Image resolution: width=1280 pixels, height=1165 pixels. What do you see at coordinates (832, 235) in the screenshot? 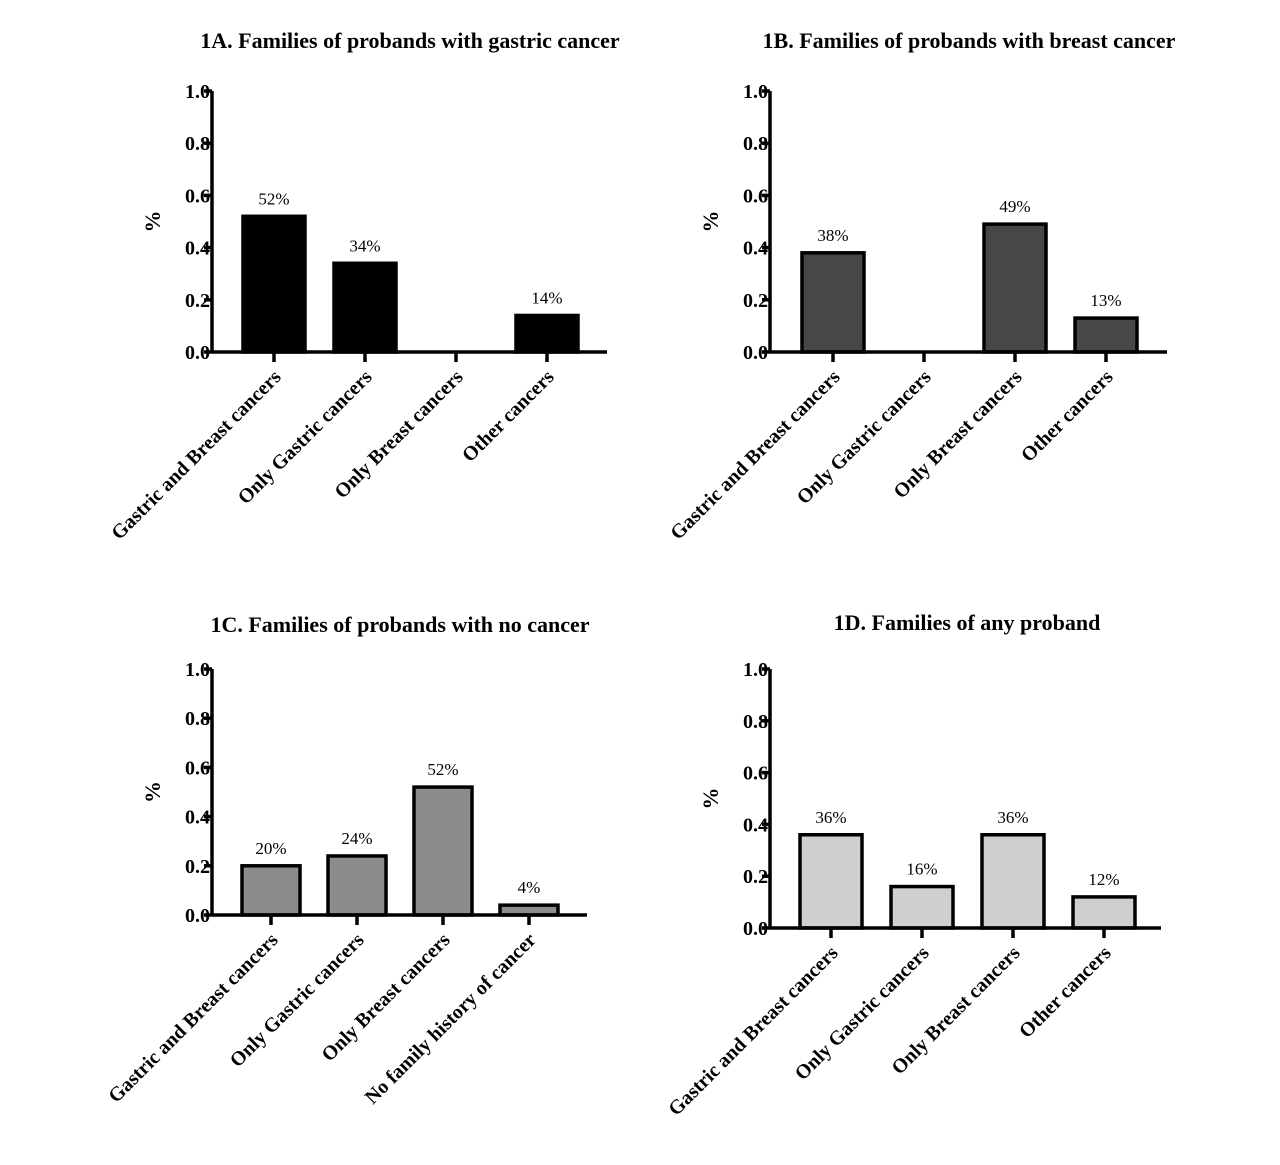
I see `data-label: 38%` at bounding box center [832, 235].